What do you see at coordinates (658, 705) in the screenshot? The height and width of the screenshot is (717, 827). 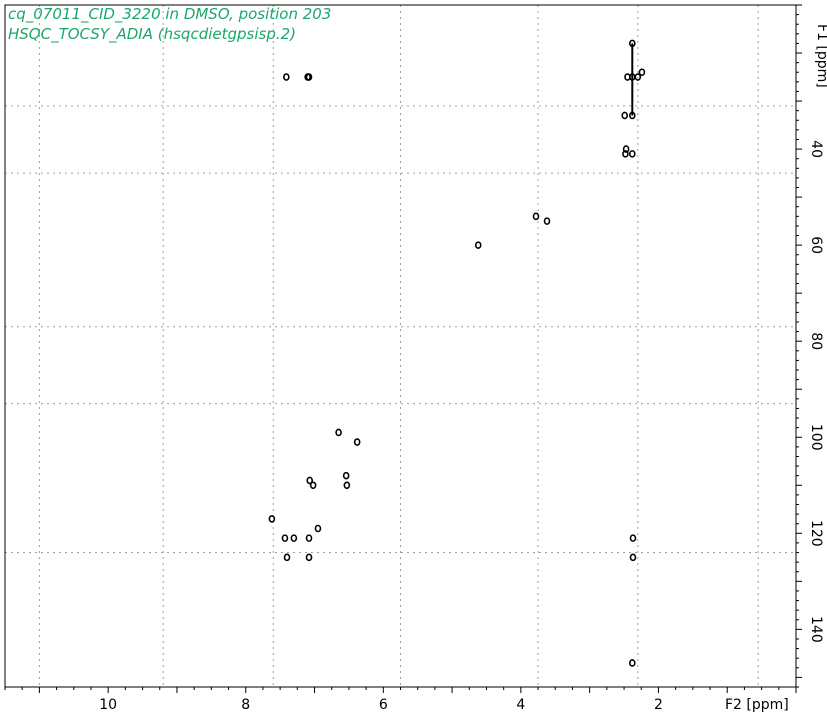 I see `x-tick-label: 2` at bounding box center [658, 705].